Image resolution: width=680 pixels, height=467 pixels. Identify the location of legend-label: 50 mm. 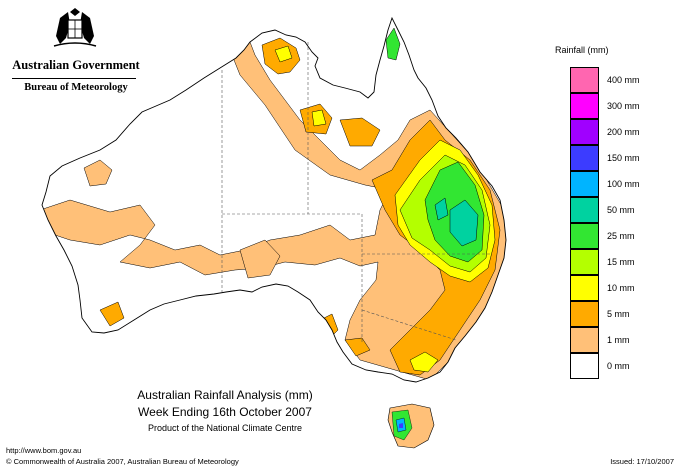
(621, 210).